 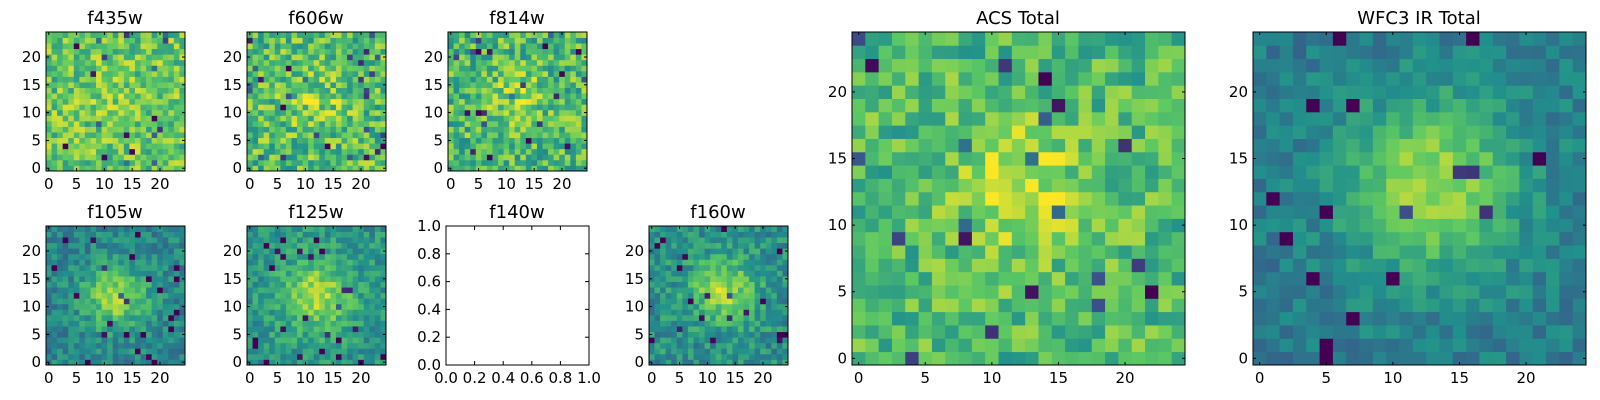 I want to click on x-tick-label-f140w: 0.0, so click(x=446, y=378).